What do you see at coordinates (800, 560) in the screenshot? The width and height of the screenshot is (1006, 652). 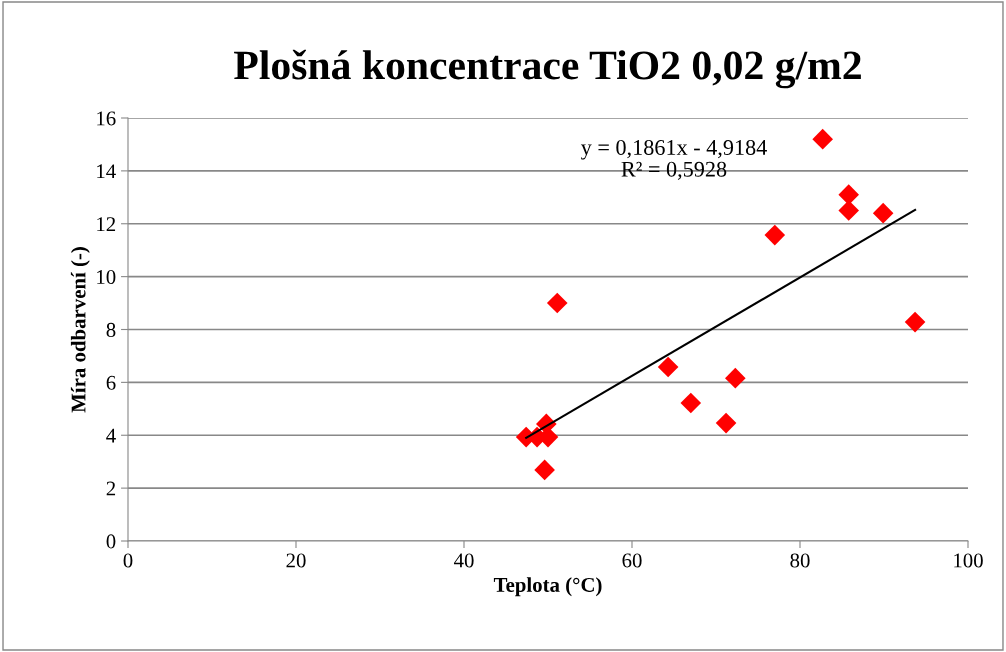 I see `x-tick-label: 80` at bounding box center [800, 560].